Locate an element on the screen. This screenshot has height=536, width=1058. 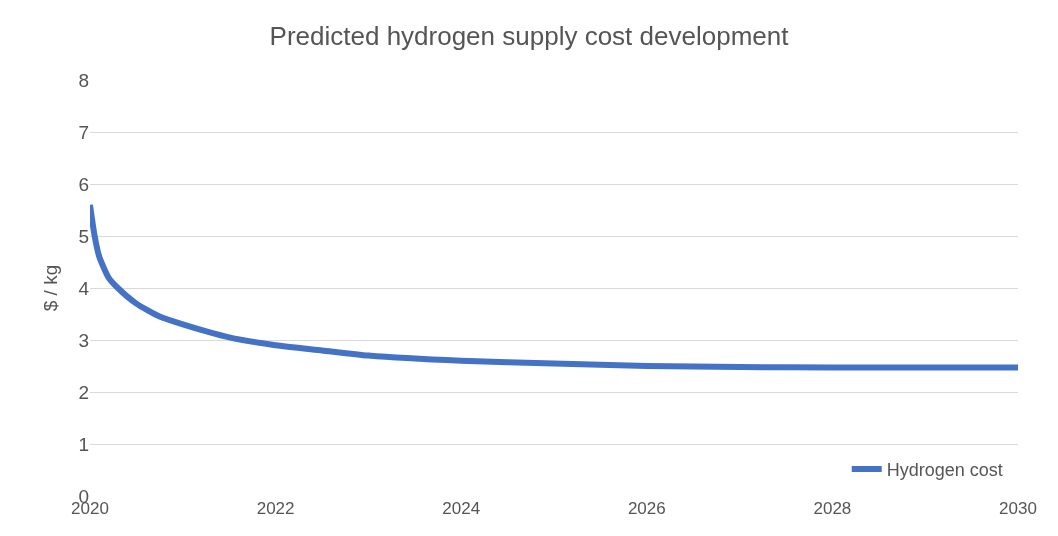
x-tick-label: 2024 is located at coordinates (461, 508).